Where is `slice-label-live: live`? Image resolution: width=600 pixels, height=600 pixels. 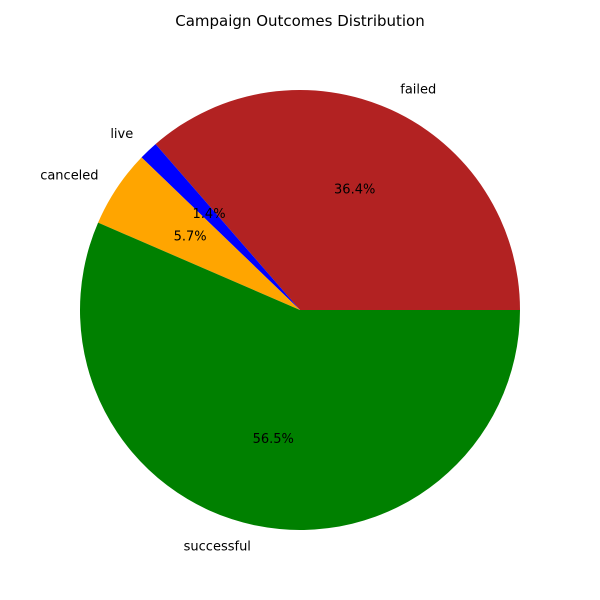
slice-label-live: live is located at coordinates (121, 134).